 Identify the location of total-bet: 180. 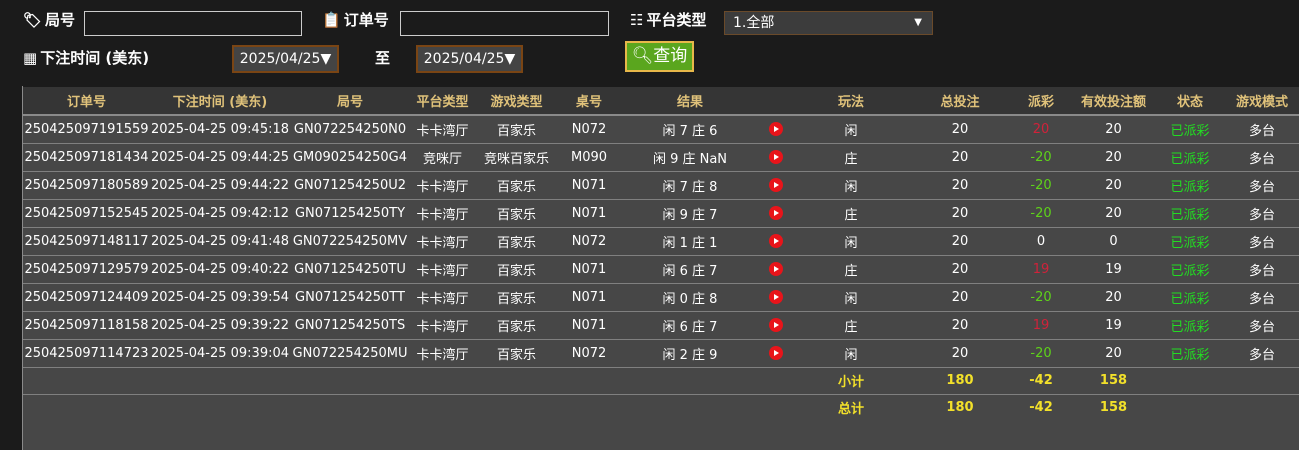
(960, 408).